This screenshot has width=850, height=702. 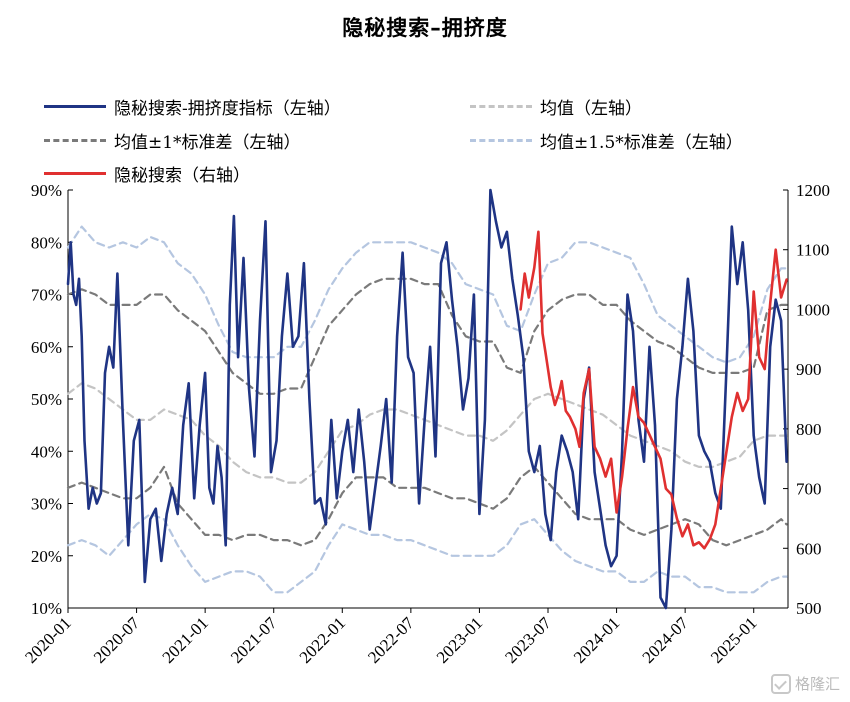 What do you see at coordinates (812, 250) in the screenshot?
I see `y-right-tick-label: 1100` at bounding box center [812, 250].